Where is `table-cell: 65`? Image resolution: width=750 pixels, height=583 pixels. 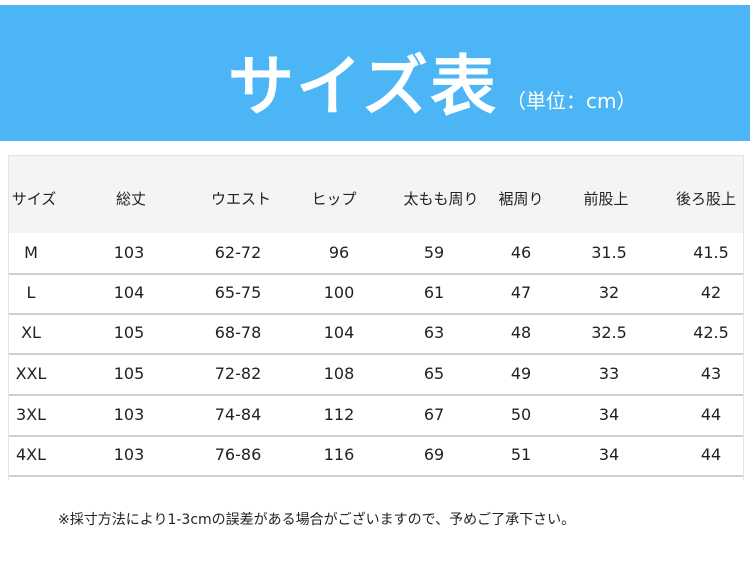 table-cell: 65 is located at coordinates (434, 373).